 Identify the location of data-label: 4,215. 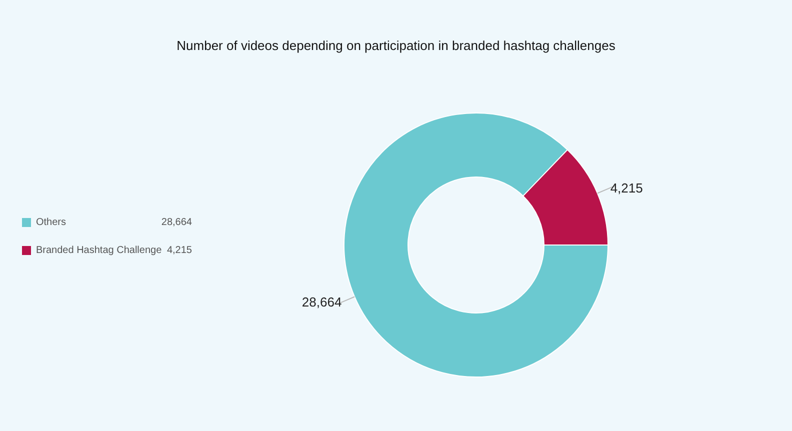
(626, 188).